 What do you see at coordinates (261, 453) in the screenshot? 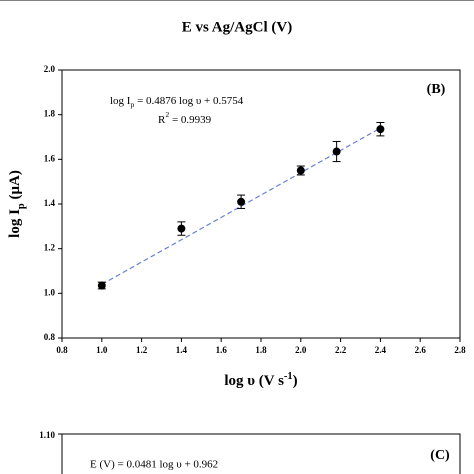
I see `plot-frame` at bounding box center [261, 453].